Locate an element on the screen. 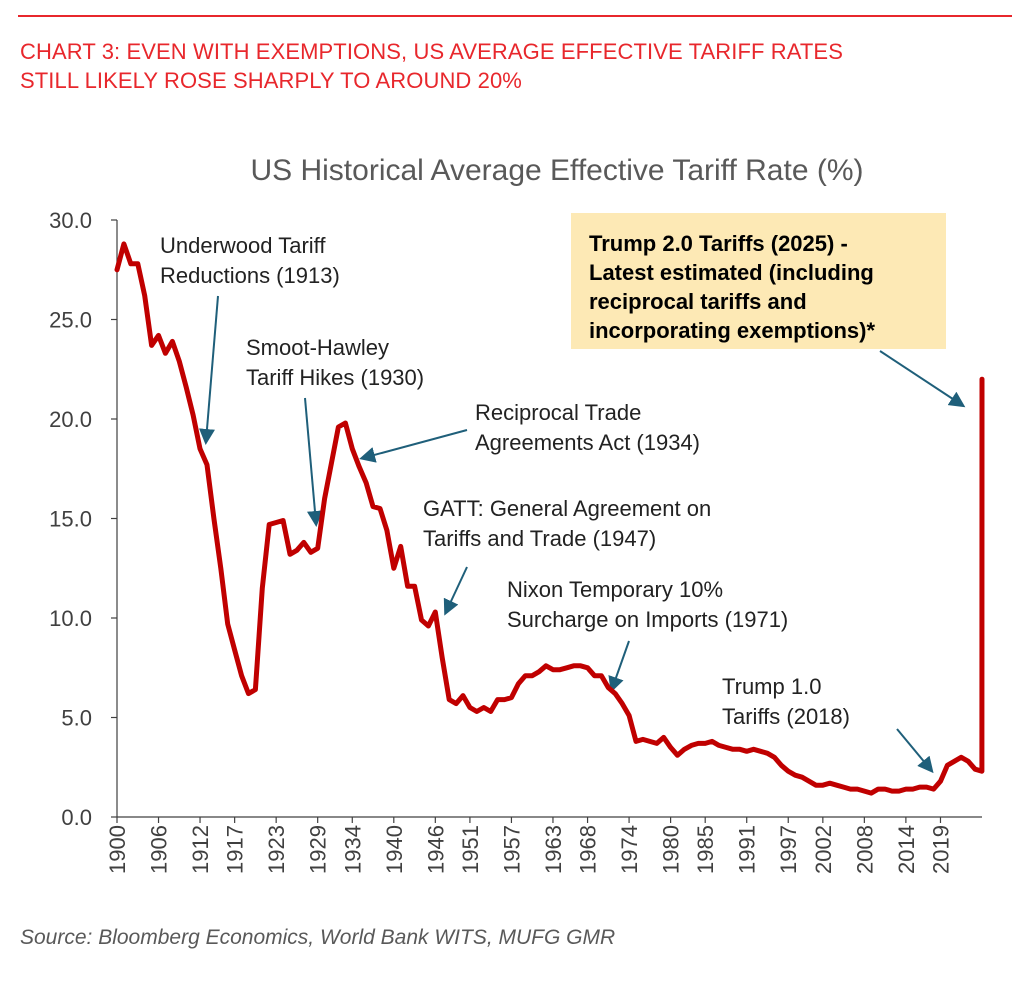  annotation-nixon-line: Nixon Temporary 10% is located at coordinates (615, 589).